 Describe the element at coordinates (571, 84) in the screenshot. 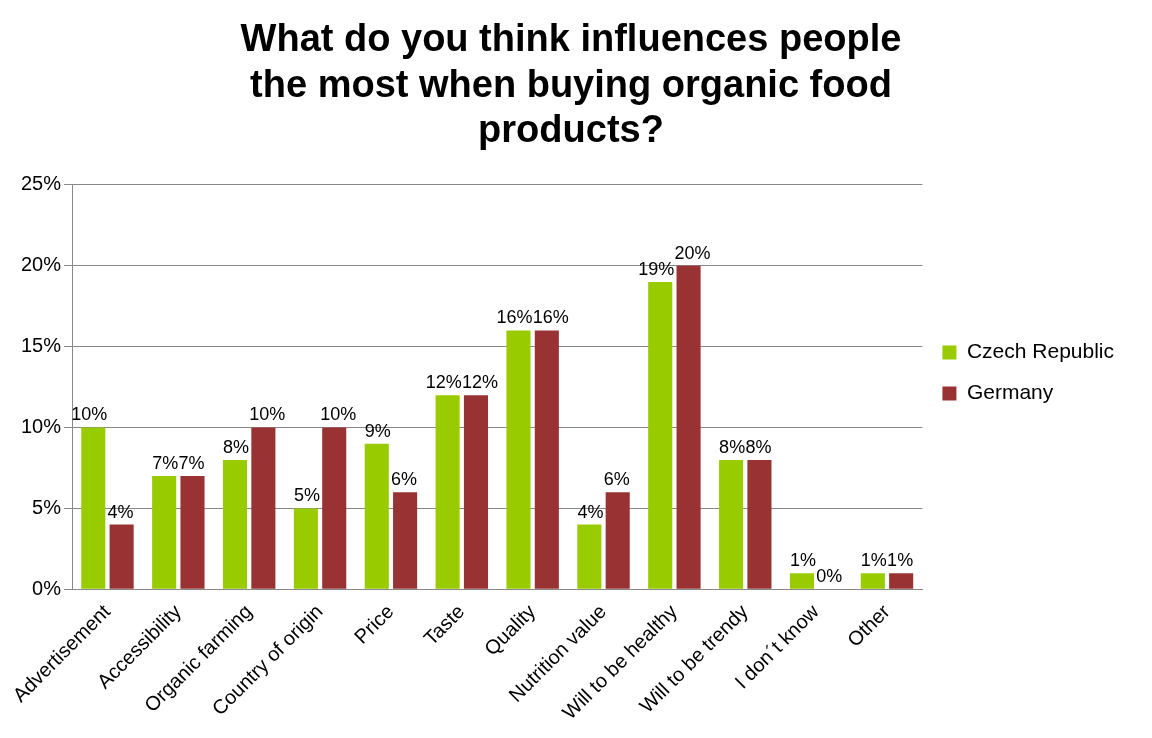

I see `chart-title: What do you think influences people the most when buying organic food products?` at that location.